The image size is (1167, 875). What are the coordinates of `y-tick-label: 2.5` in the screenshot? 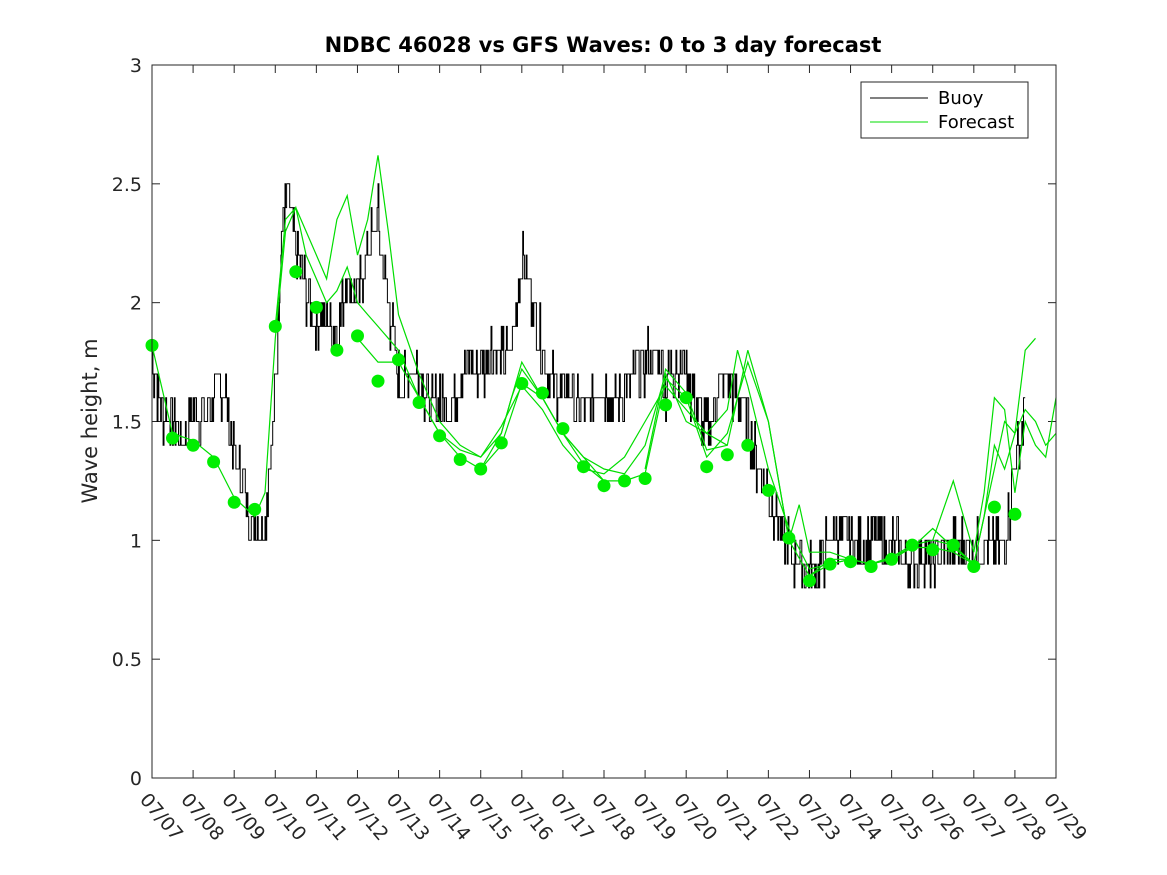 It's located at (127, 185).